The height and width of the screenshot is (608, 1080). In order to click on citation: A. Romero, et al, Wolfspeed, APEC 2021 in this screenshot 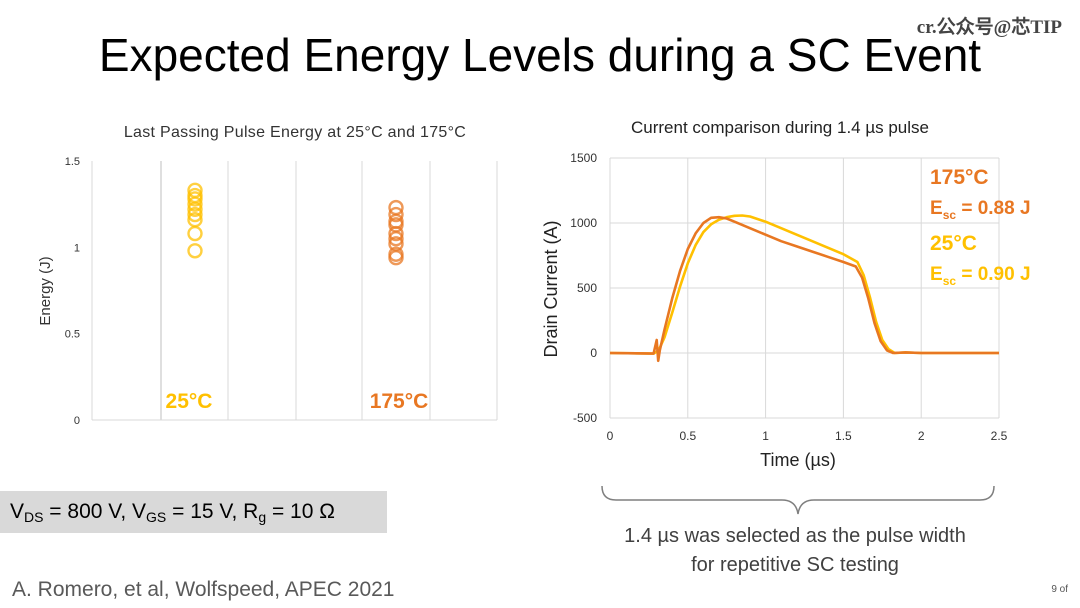, I will do `click(203, 589)`.